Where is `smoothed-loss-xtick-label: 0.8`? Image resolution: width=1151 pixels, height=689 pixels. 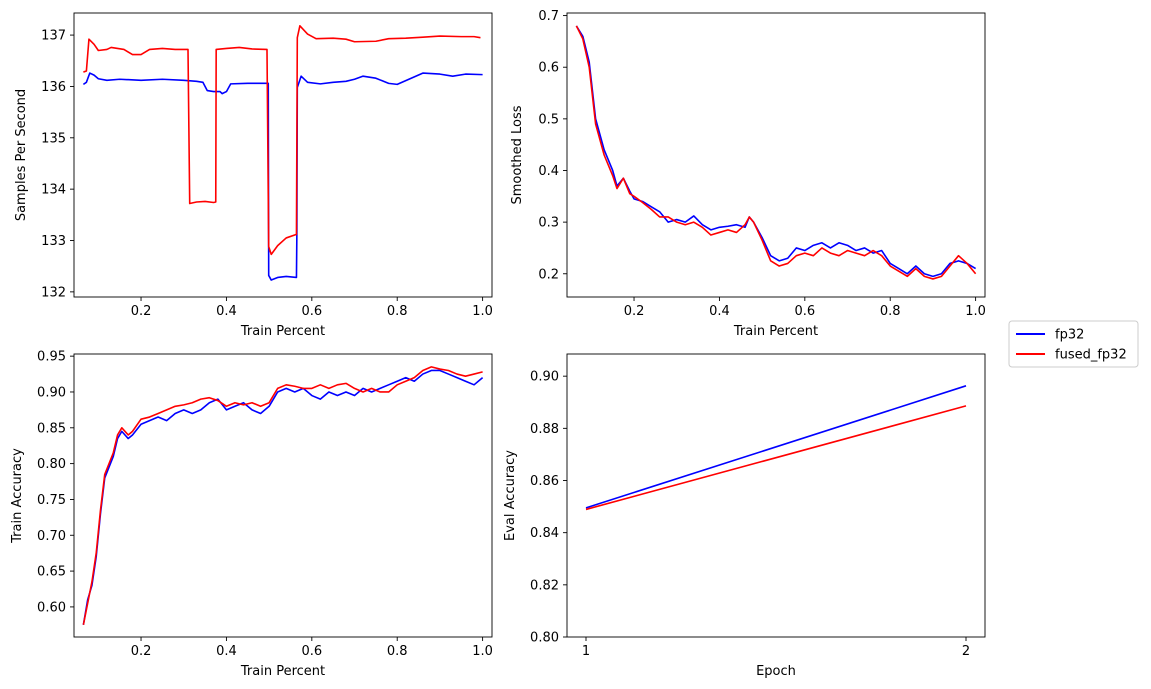 smoothed-loss-xtick-label: 0.8 is located at coordinates (890, 311).